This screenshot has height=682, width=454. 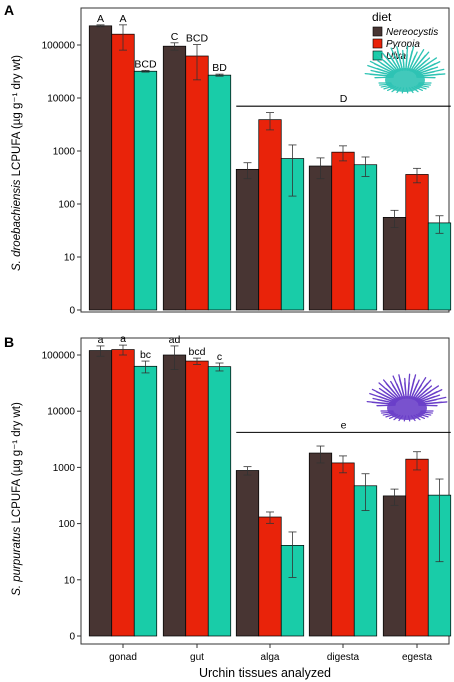 What do you see at coordinates (412, 32) in the screenshot?
I see `legend-label-nereocystis: Nereocystis` at bounding box center [412, 32].